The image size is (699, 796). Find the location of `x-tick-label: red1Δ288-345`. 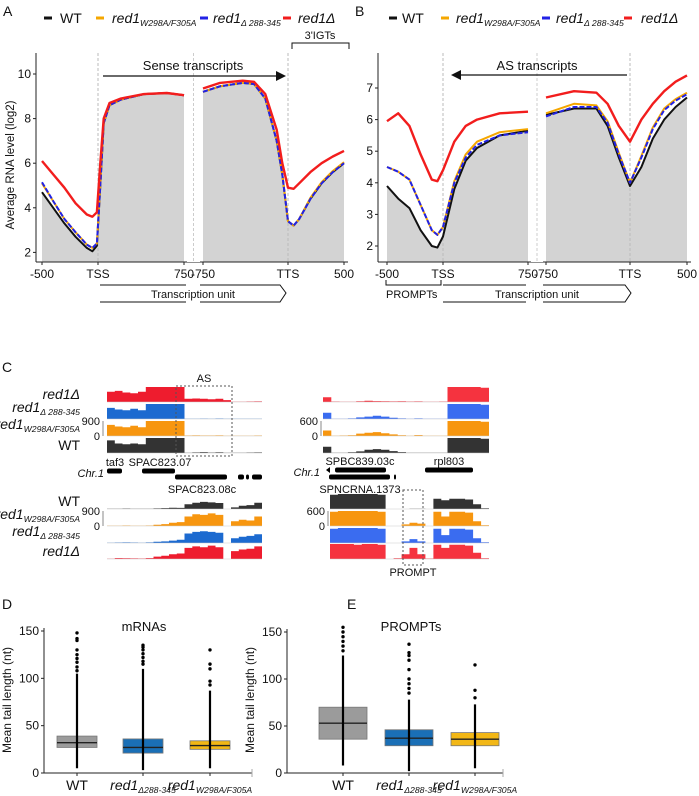

x-tick-label: red1Δ288-345 is located at coordinates (143, 786).